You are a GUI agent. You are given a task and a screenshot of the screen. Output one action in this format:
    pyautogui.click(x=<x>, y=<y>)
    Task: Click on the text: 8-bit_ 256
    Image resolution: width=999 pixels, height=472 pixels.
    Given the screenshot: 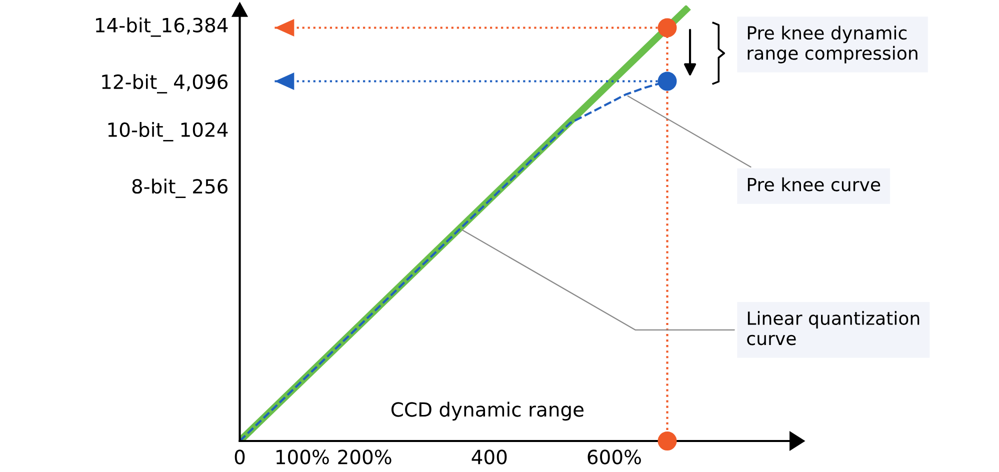 What is the action you would take?
    pyautogui.click(x=180, y=188)
    